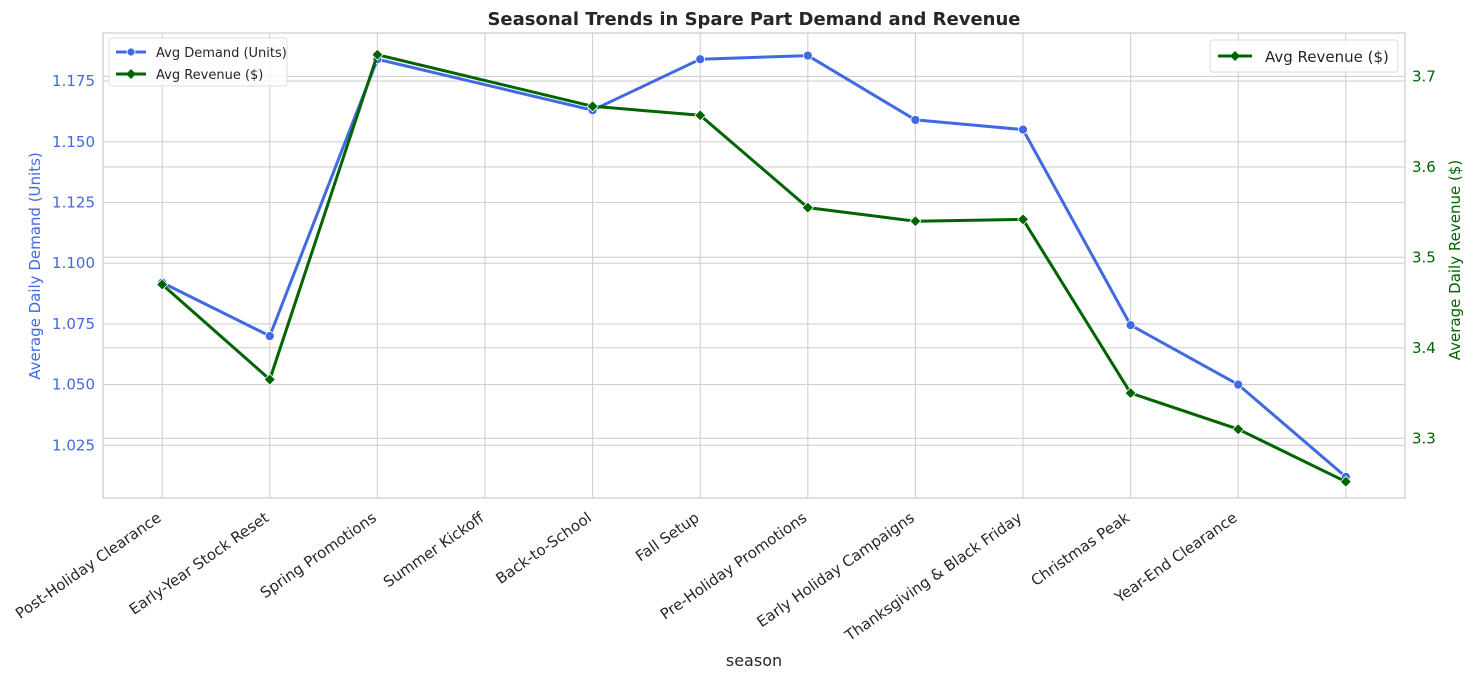 This screenshot has width=1474, height=680. I want to click on y-left-tick-label: 1.125, so click(73, 202).